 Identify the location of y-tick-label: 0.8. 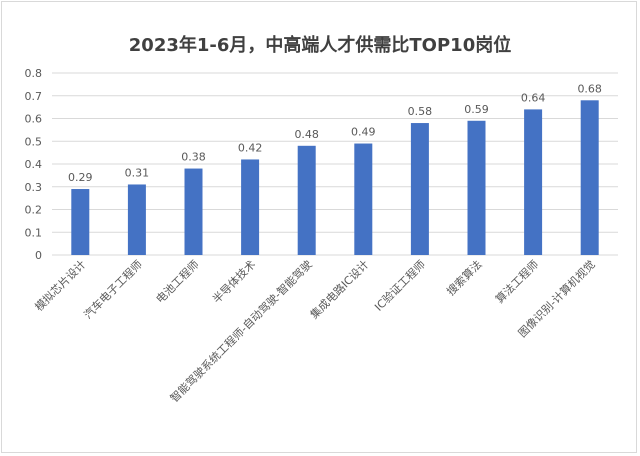
(34, 73).